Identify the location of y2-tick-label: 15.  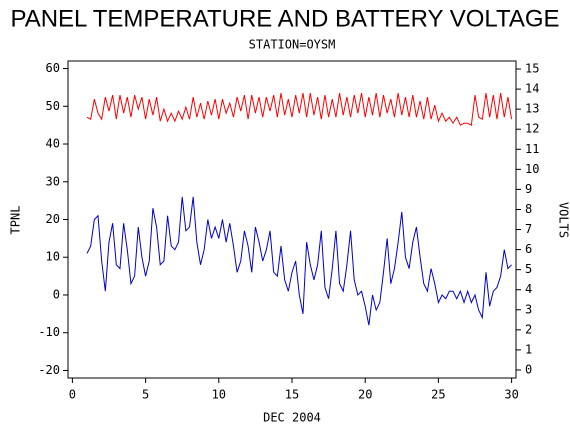
(532, 69).